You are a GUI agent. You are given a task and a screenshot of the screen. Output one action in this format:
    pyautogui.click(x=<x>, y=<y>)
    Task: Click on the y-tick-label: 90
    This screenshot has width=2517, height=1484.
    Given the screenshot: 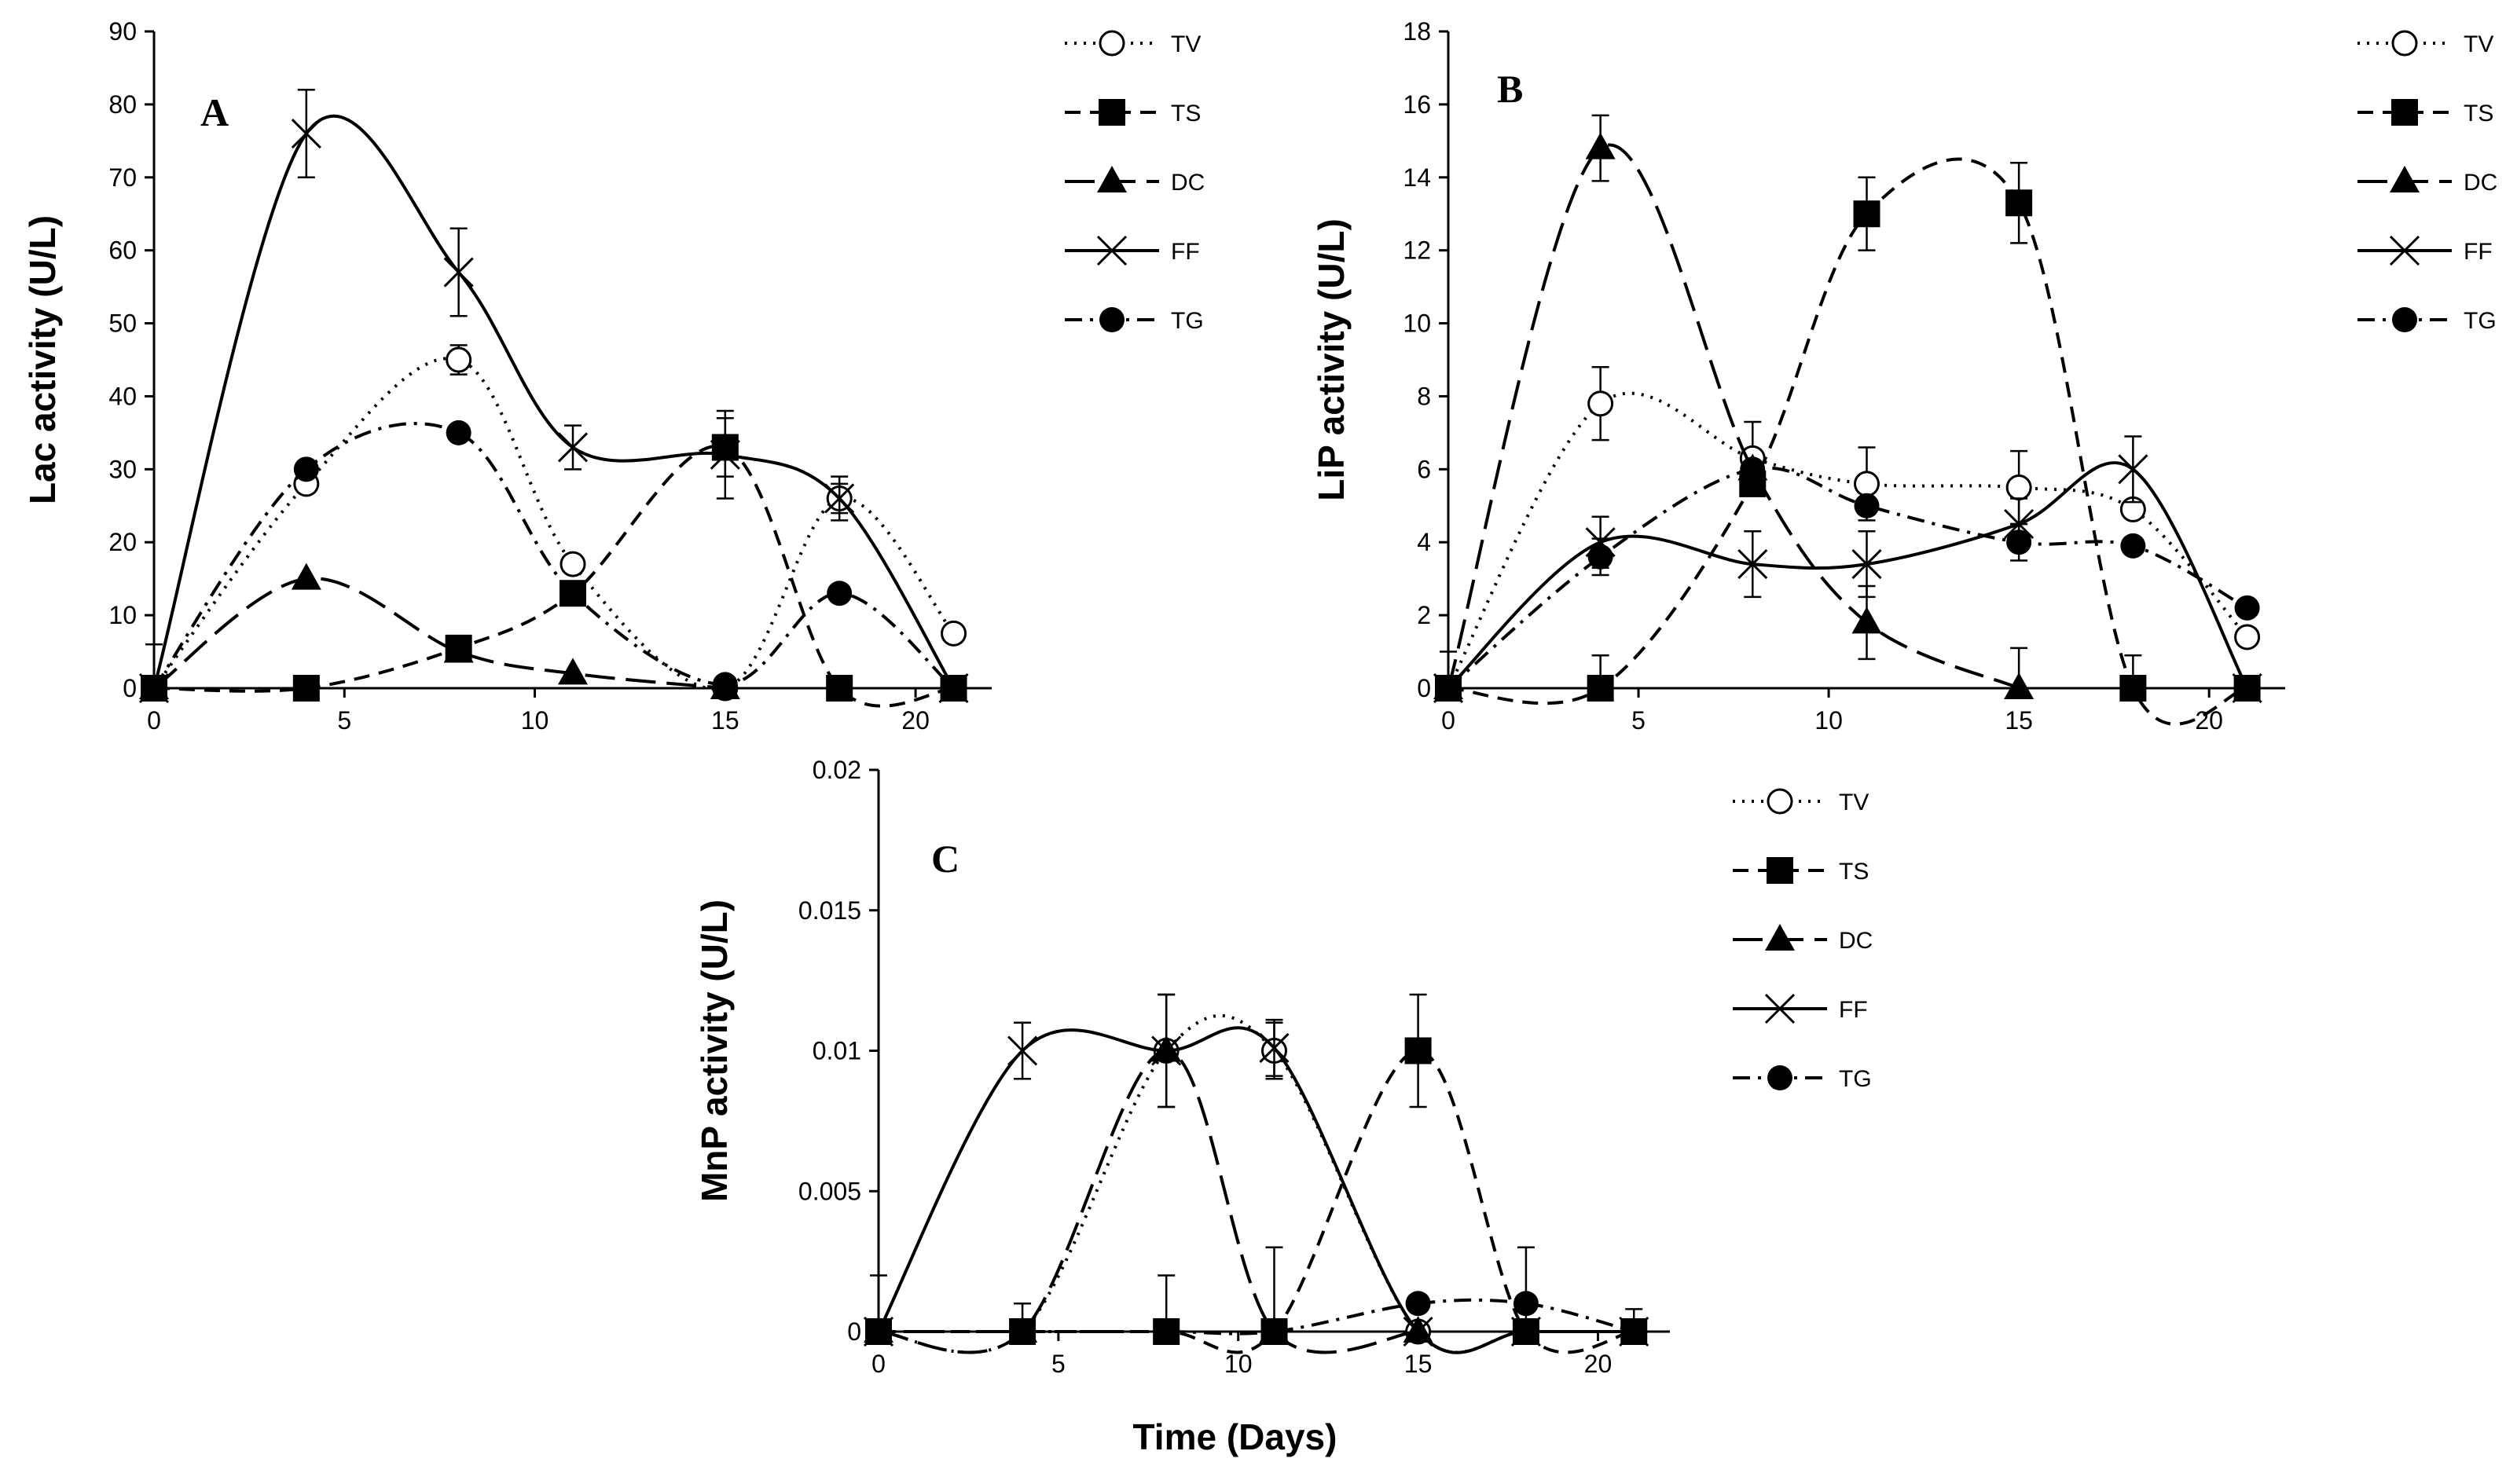 What is the action you would take?
    pyautogui.click(x=123, y=31)
    